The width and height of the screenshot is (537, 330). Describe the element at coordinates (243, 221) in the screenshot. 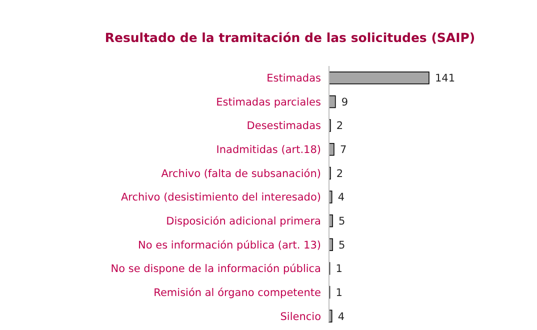

I see `y-tick-label: Disposición adicional primera` at that location.